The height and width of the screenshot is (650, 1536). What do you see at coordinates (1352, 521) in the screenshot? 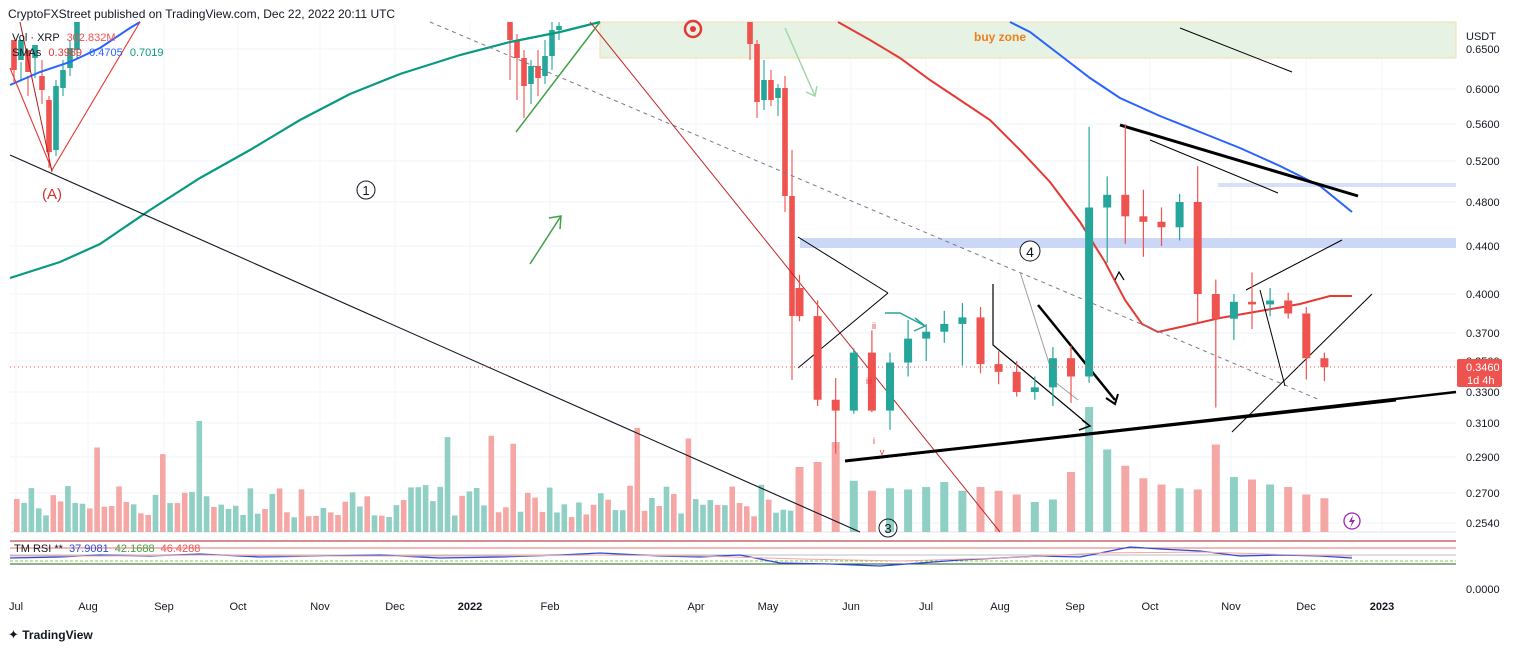
I see `flash-icon` at bounding box center [1352, 521].